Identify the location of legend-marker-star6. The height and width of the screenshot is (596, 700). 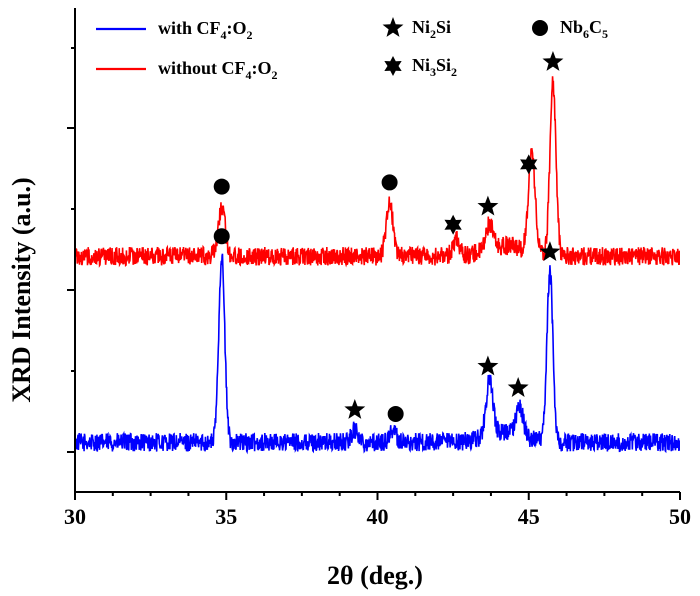
(393, 66).